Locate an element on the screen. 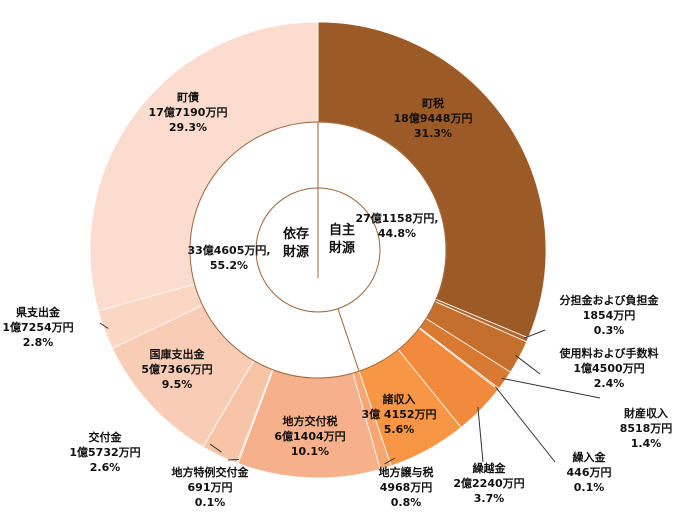 The image size is (695, 532). outer-label-0-line-0: 町税 is located at coordinates (433, 103).